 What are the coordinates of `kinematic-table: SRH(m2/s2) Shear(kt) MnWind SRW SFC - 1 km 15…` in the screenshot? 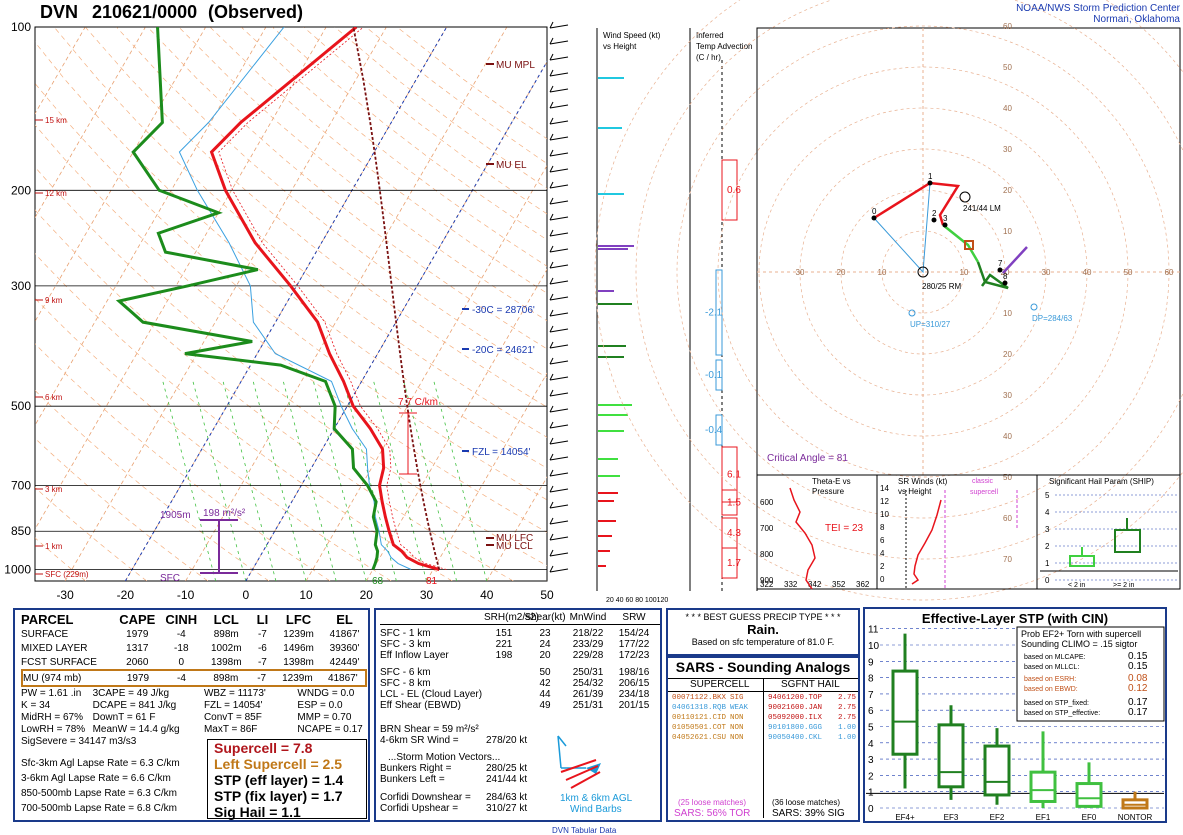 It's located at (520, 661).